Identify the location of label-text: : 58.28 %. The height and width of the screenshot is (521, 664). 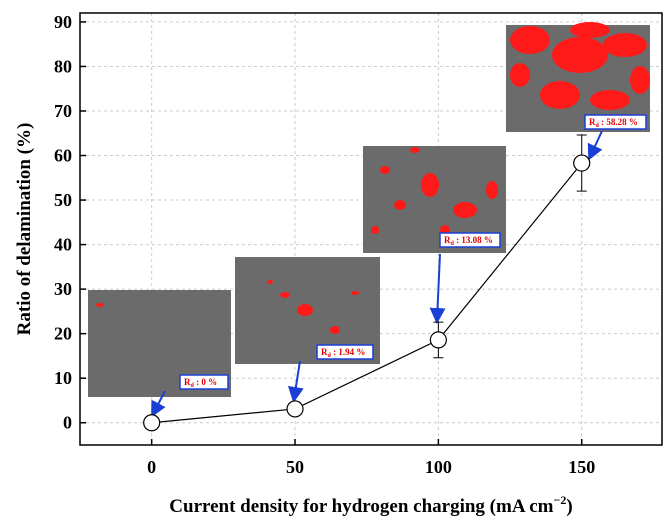
(618, 122).